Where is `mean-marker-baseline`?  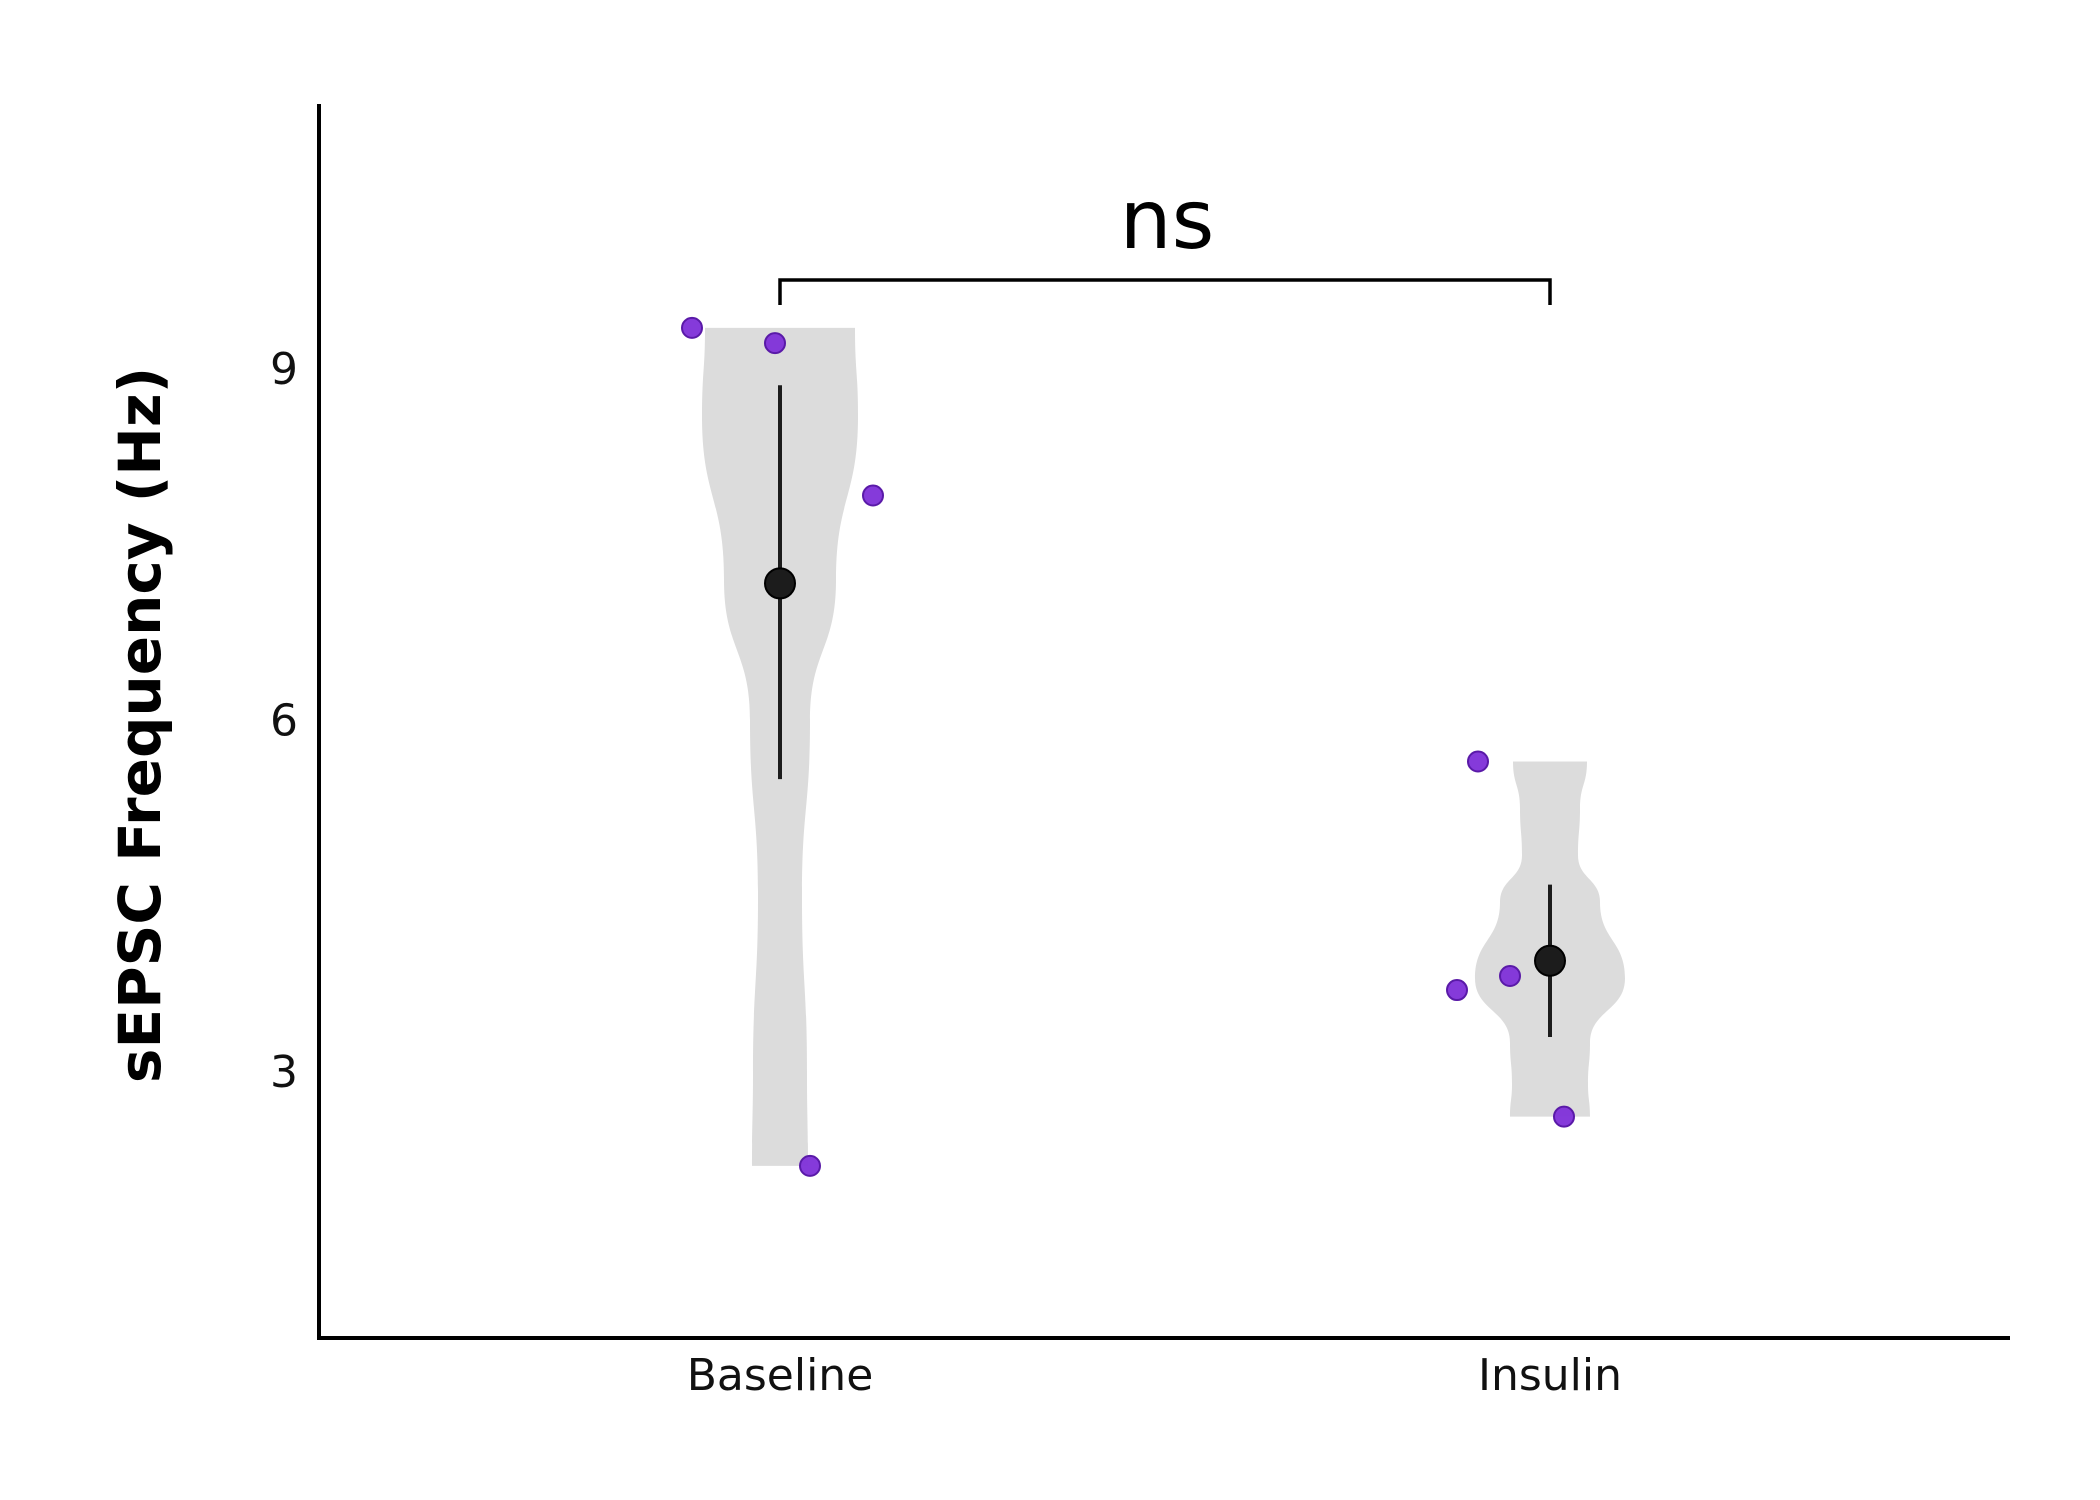
mean-marker-baseline is located at coordinates (780, 583).